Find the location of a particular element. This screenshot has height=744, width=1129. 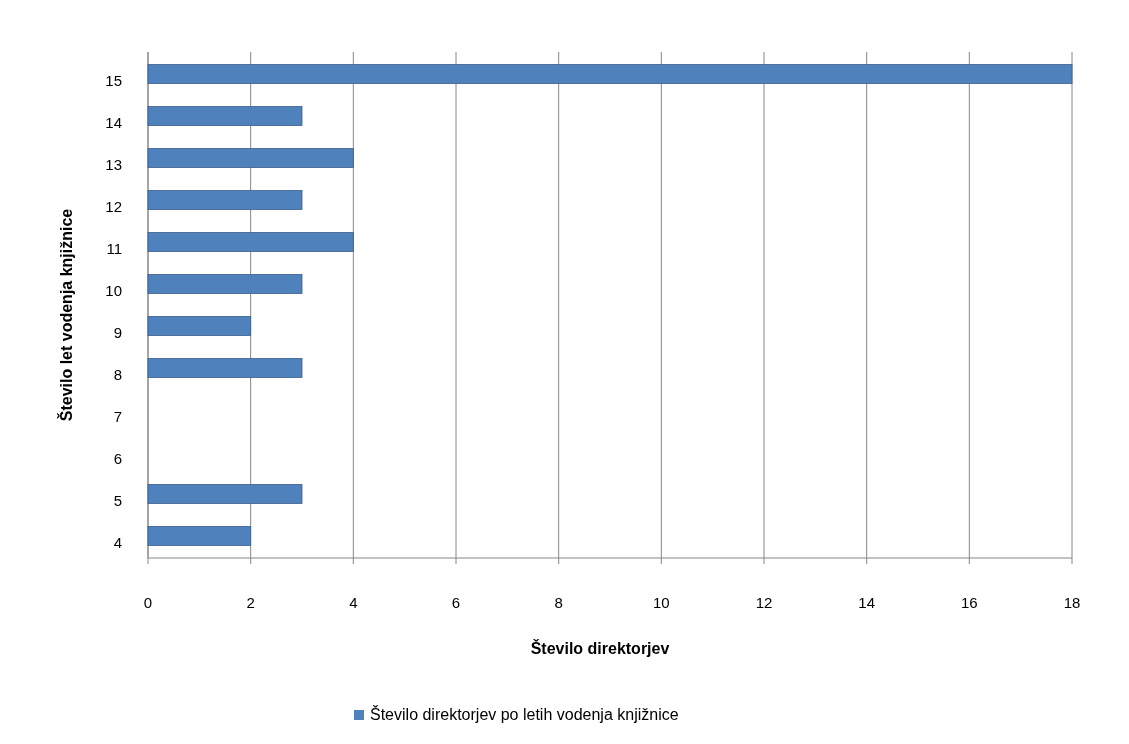

y-tick-label: 4 is located at coordinates (117, 542).